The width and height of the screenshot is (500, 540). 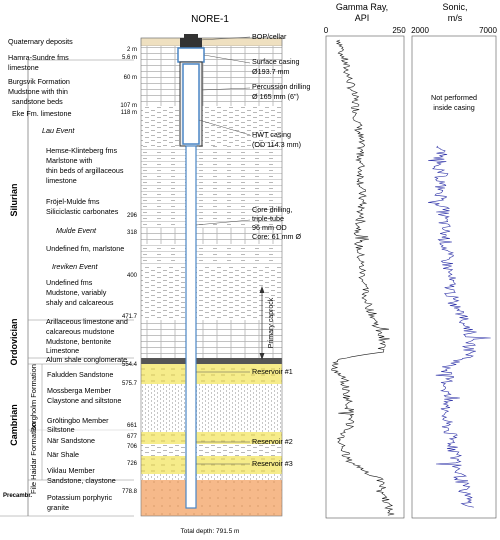 What do you see at coordinates (210, 531) in the screenshot?
I see `total-depth-label: Total depth: 791.5 m` at bounding box center [210, 531].